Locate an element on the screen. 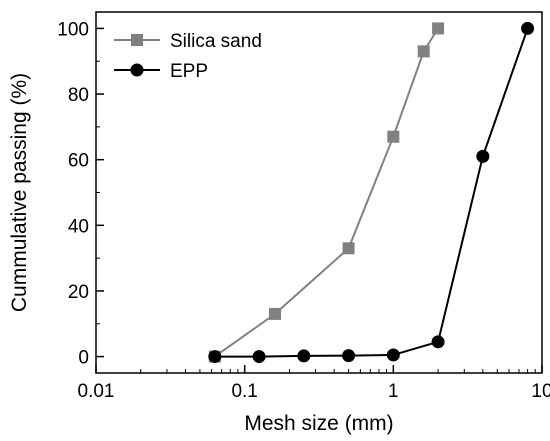 The image size is (550, 441). x-tick-label-3: 10 is located at coordinates (540, 391).